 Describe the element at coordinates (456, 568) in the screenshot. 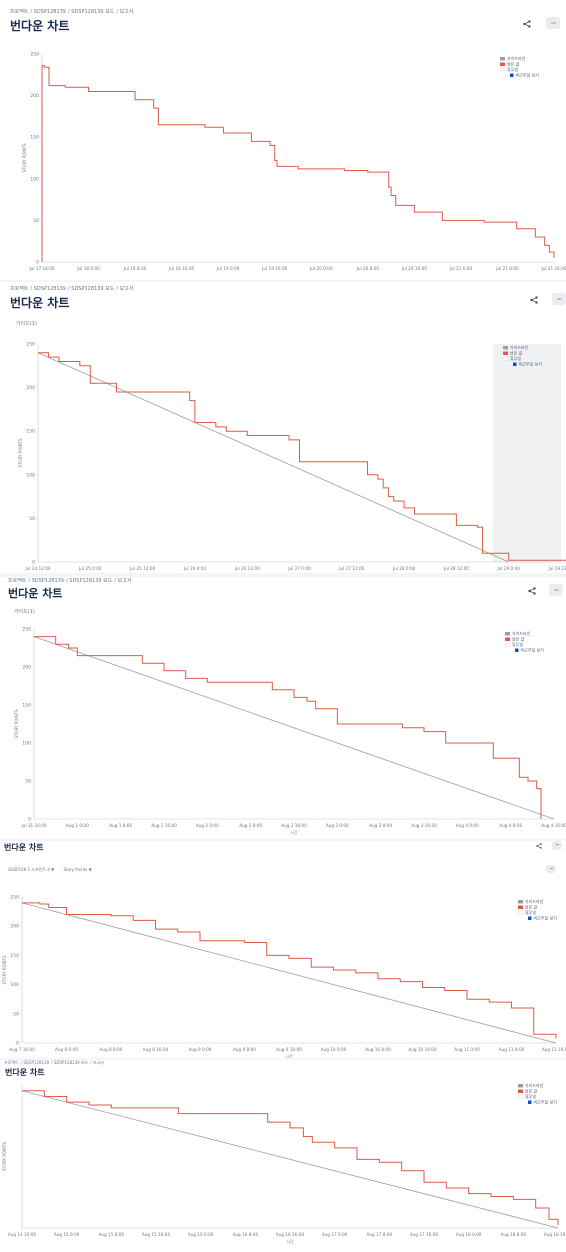

I see `x-tick-label: Jul 28 12:00` at that location.